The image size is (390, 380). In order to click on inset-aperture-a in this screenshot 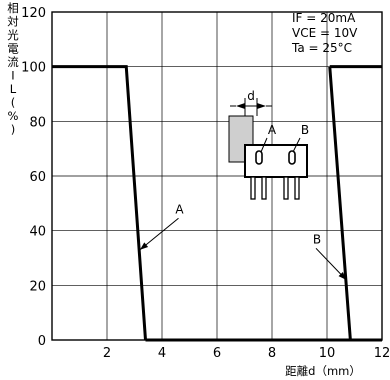, I will do `click(259, 157)`.